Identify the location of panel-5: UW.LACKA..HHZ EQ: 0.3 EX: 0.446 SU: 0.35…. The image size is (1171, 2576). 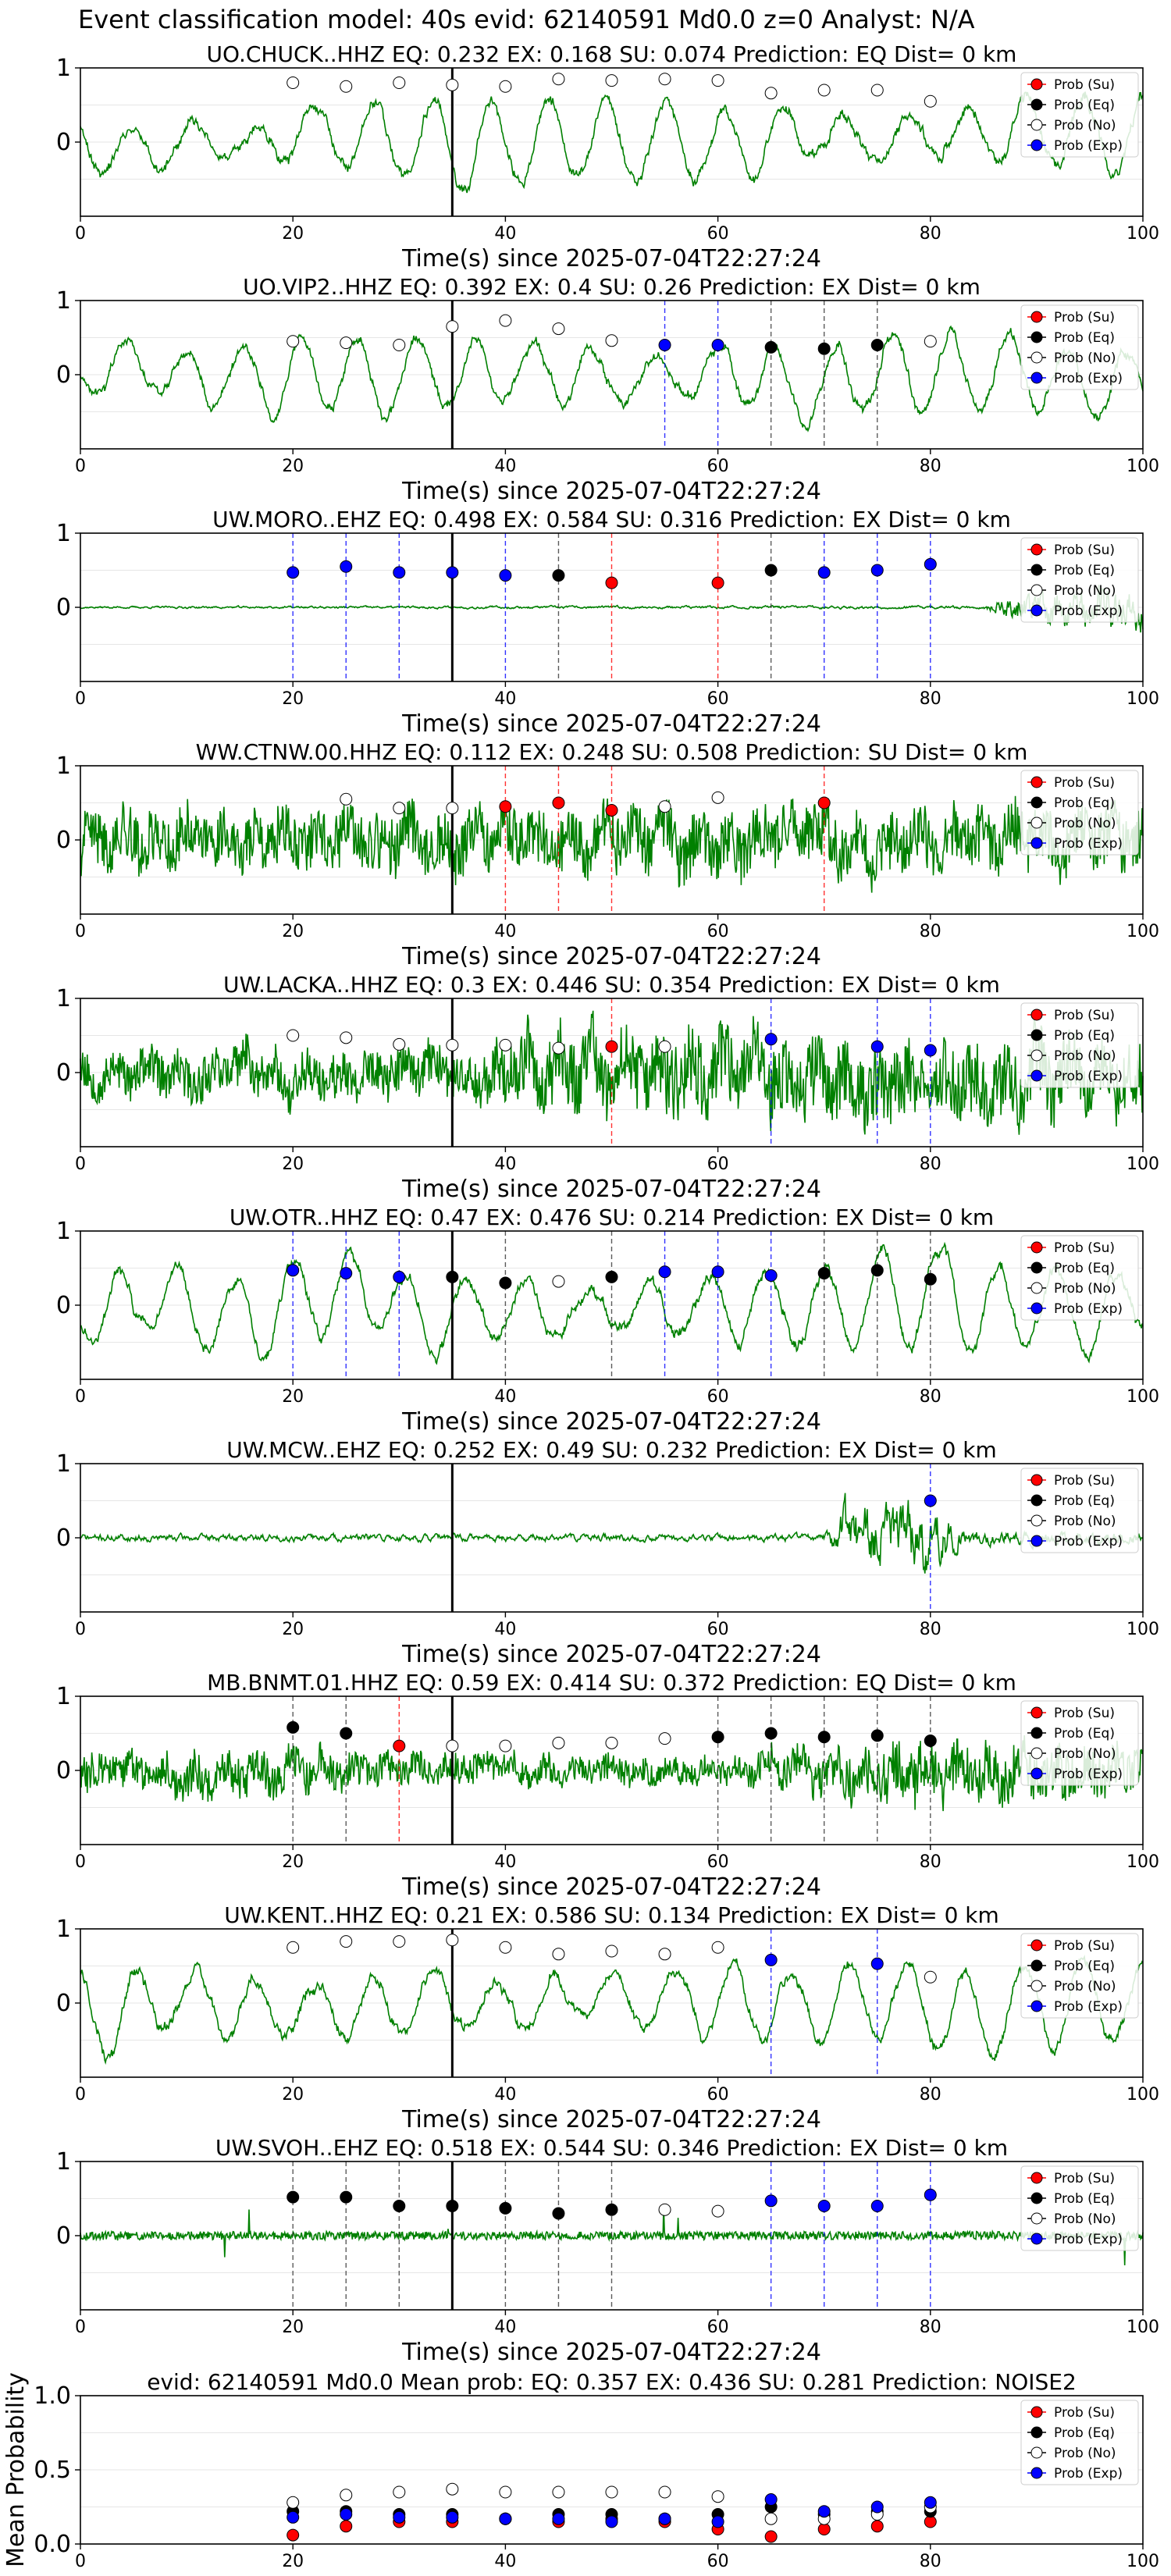
(607, 1087).